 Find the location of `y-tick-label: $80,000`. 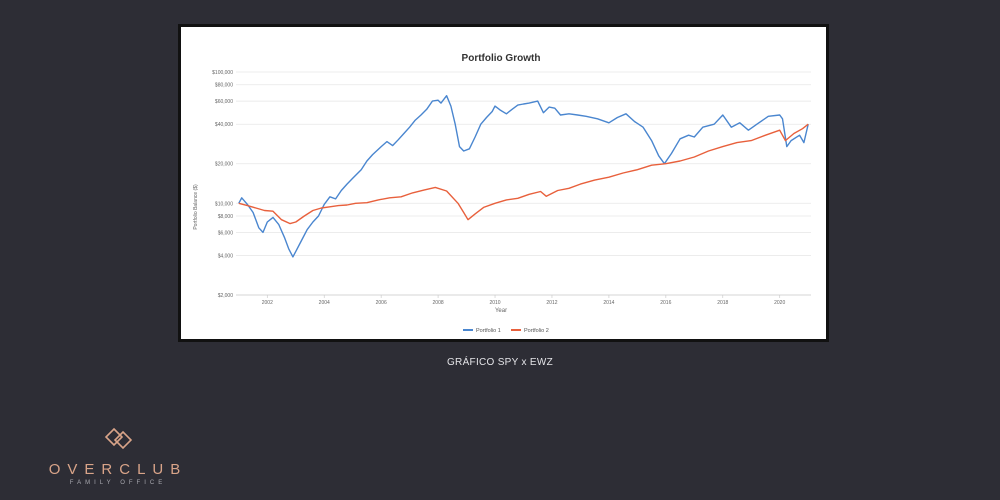

y-tick-label: $80,000 is located at coordinates (224, 86).